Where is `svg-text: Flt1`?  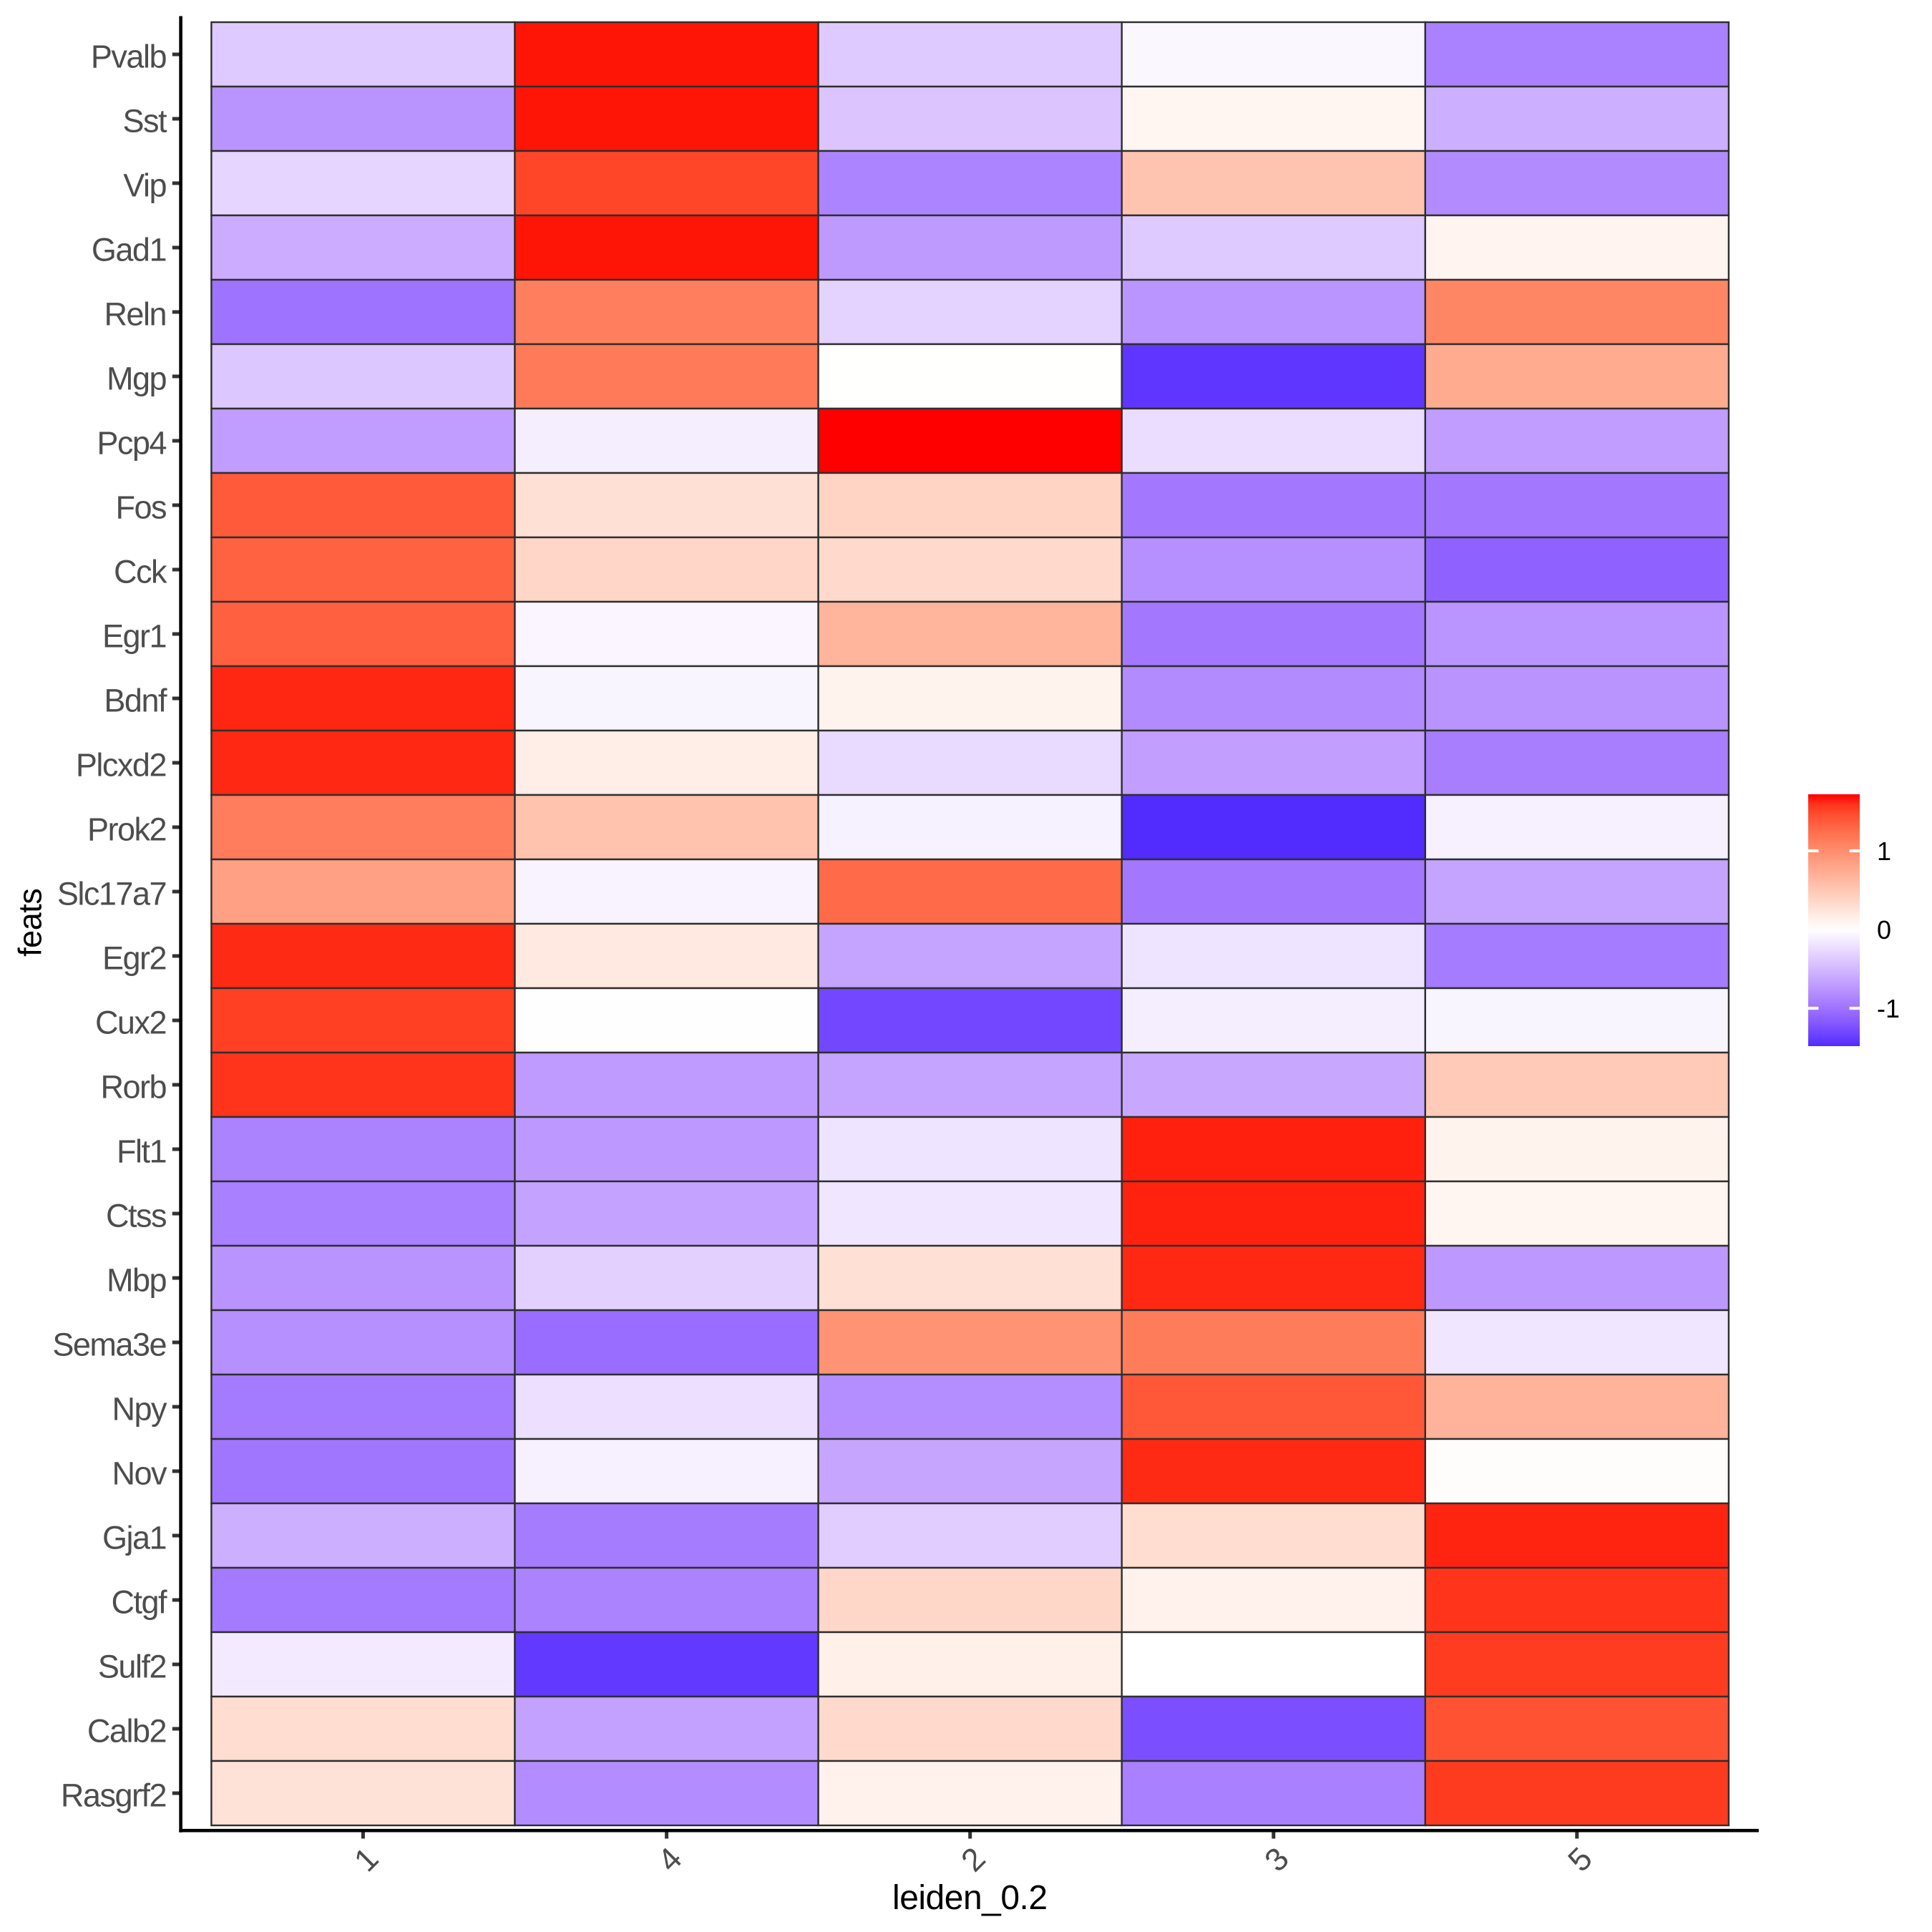
svg-text: Flt1 is located at coordinates (141, 1151).